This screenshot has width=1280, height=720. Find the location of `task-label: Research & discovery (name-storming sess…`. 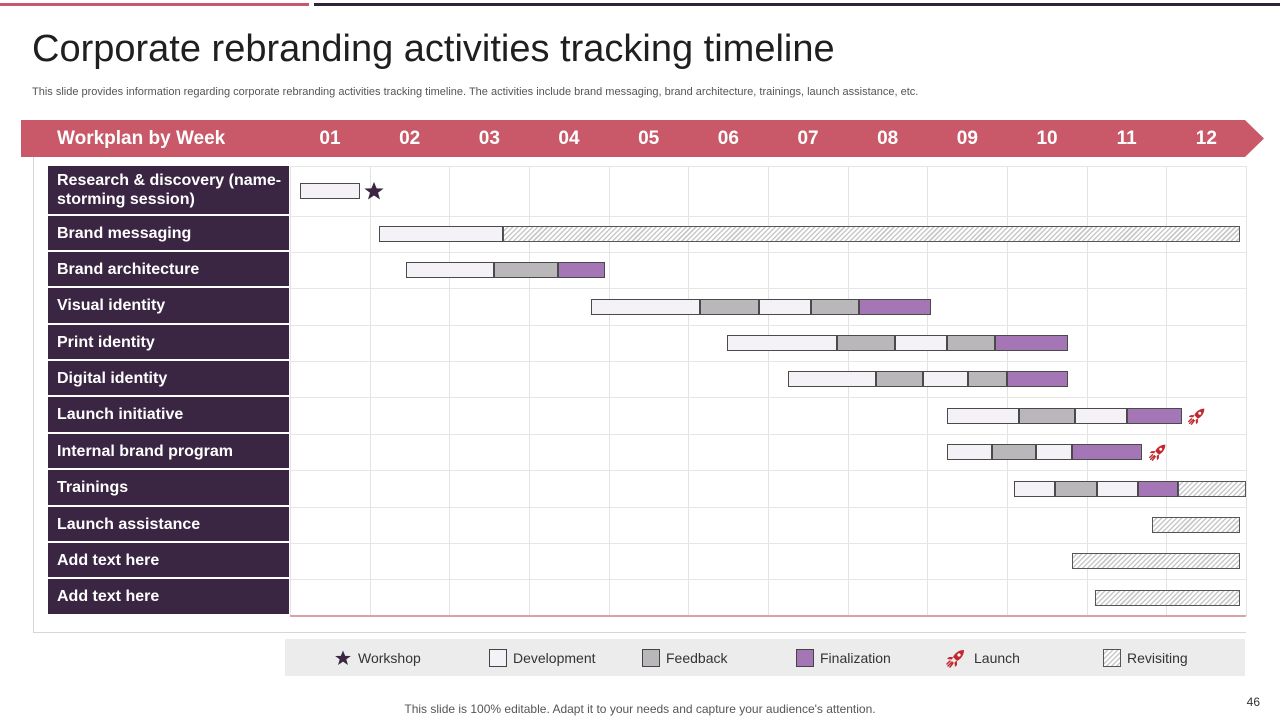

task-label: Research & discovery (name-storming sess… is located at coordinates (168, 190).